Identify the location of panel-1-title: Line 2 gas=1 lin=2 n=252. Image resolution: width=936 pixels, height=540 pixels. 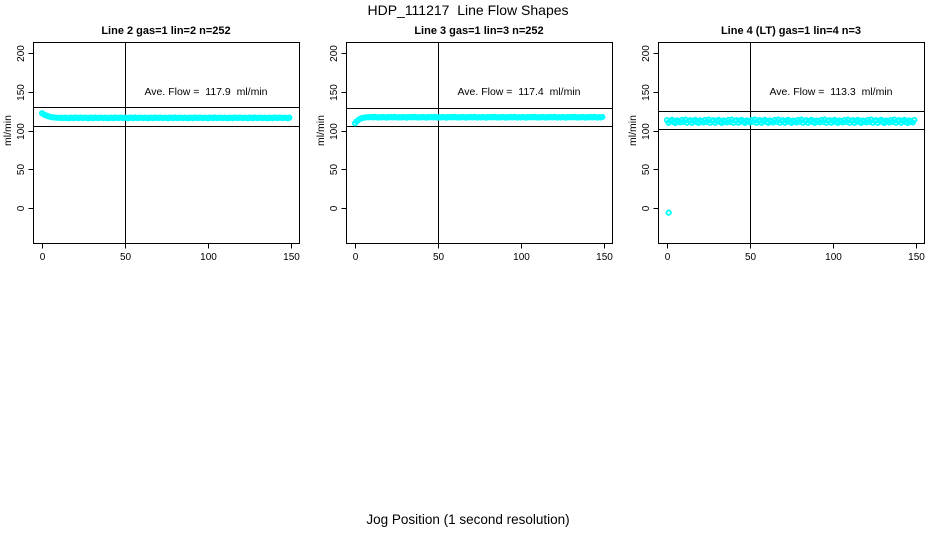
(166, 31).